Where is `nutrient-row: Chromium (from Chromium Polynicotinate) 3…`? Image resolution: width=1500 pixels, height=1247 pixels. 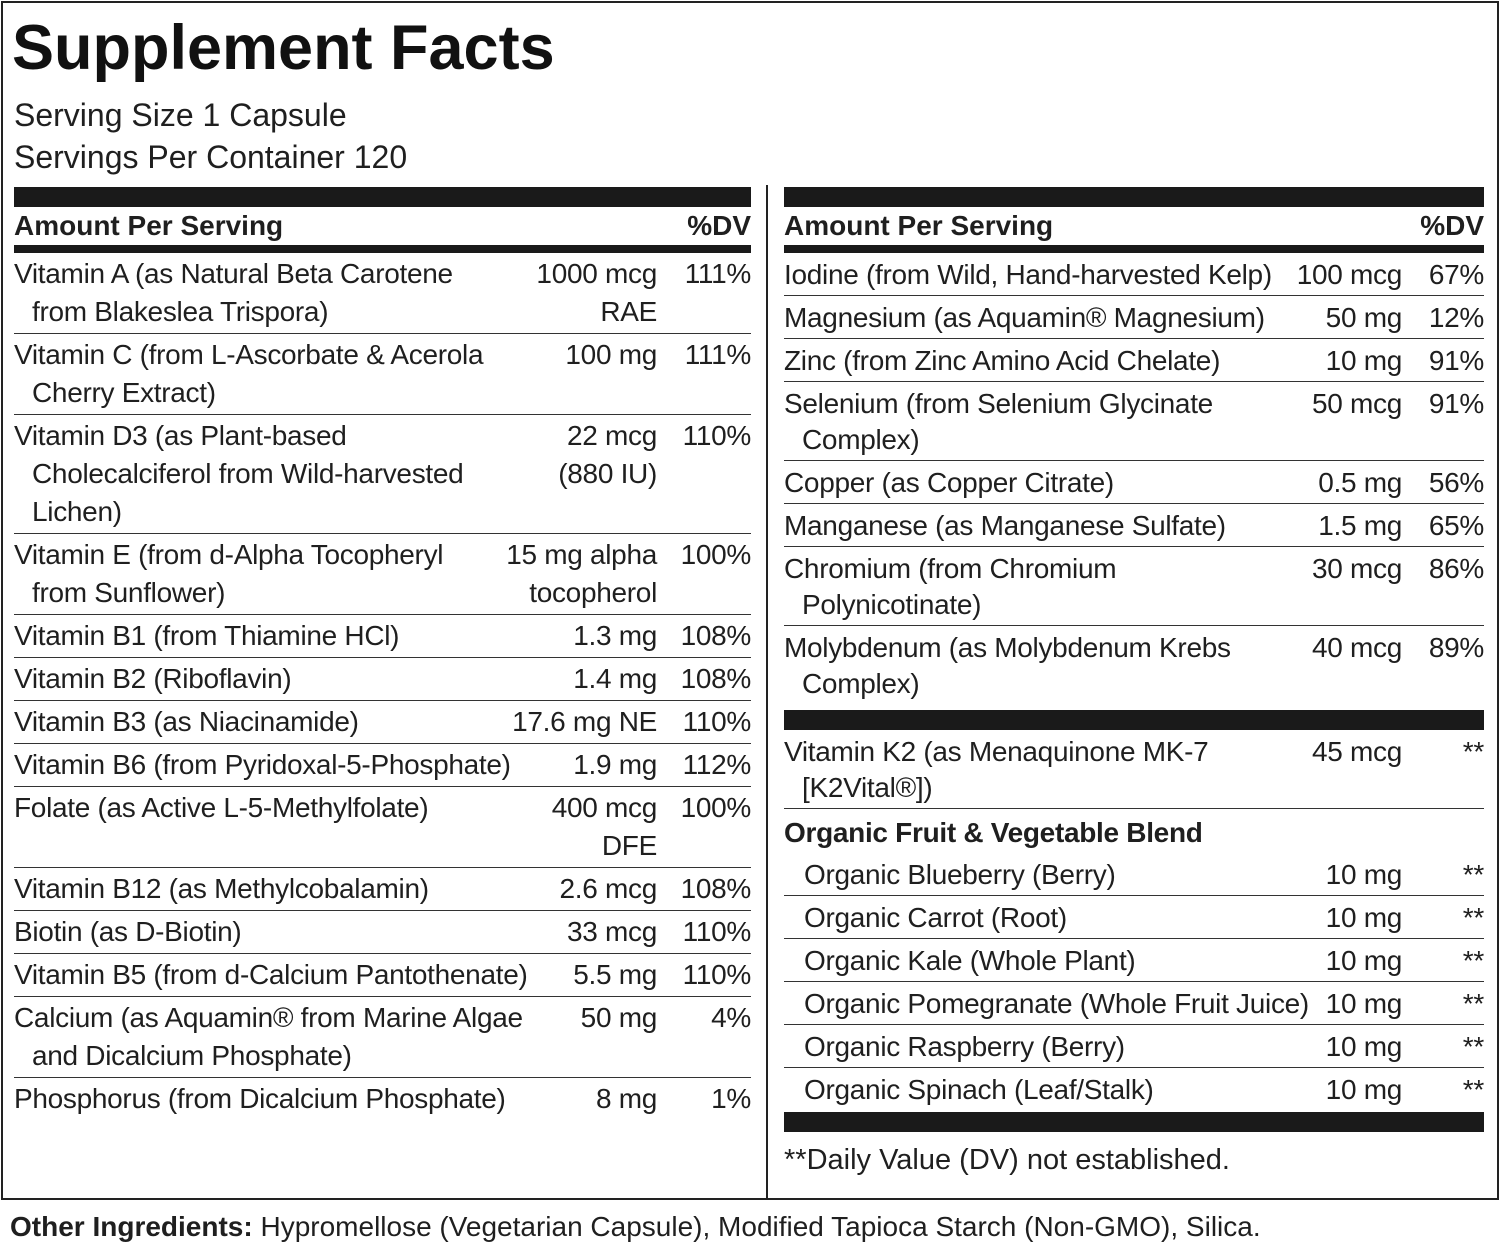 nutrient-row: Chromium (from Chromium Polynicotinate) 3… is located at coordinates (1134, 586).